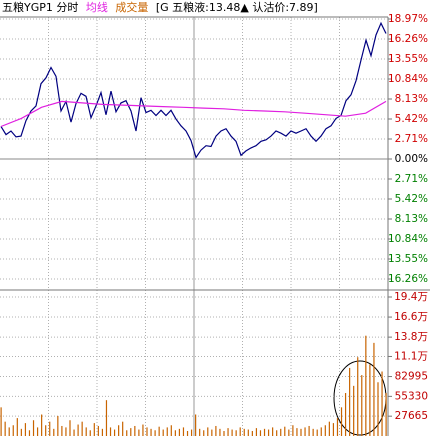 This screenshot has width=430, height=436. Describe the element at coordinates (411, 337) in the screenshot. I see `y-tick-label: 13.8万` at that location.